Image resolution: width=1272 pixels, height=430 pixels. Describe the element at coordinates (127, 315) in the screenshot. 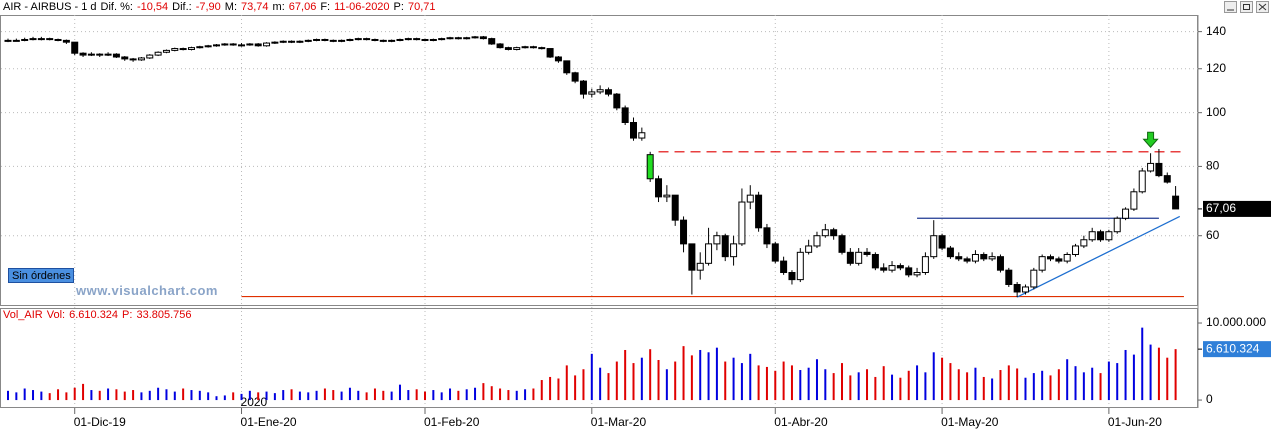

I see `header-label: P:` at that location.